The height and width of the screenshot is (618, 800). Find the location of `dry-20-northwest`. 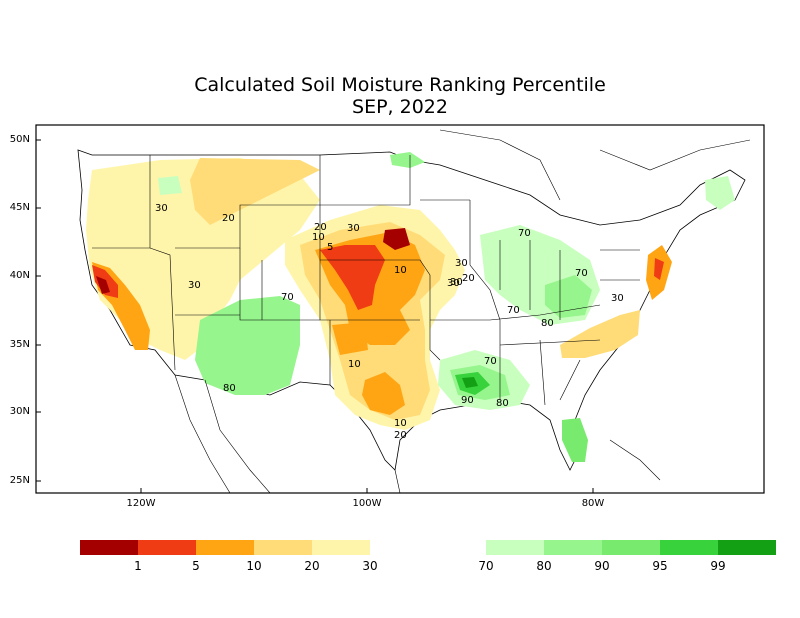

dry-20-northwest is located at coordinates (255, 191).